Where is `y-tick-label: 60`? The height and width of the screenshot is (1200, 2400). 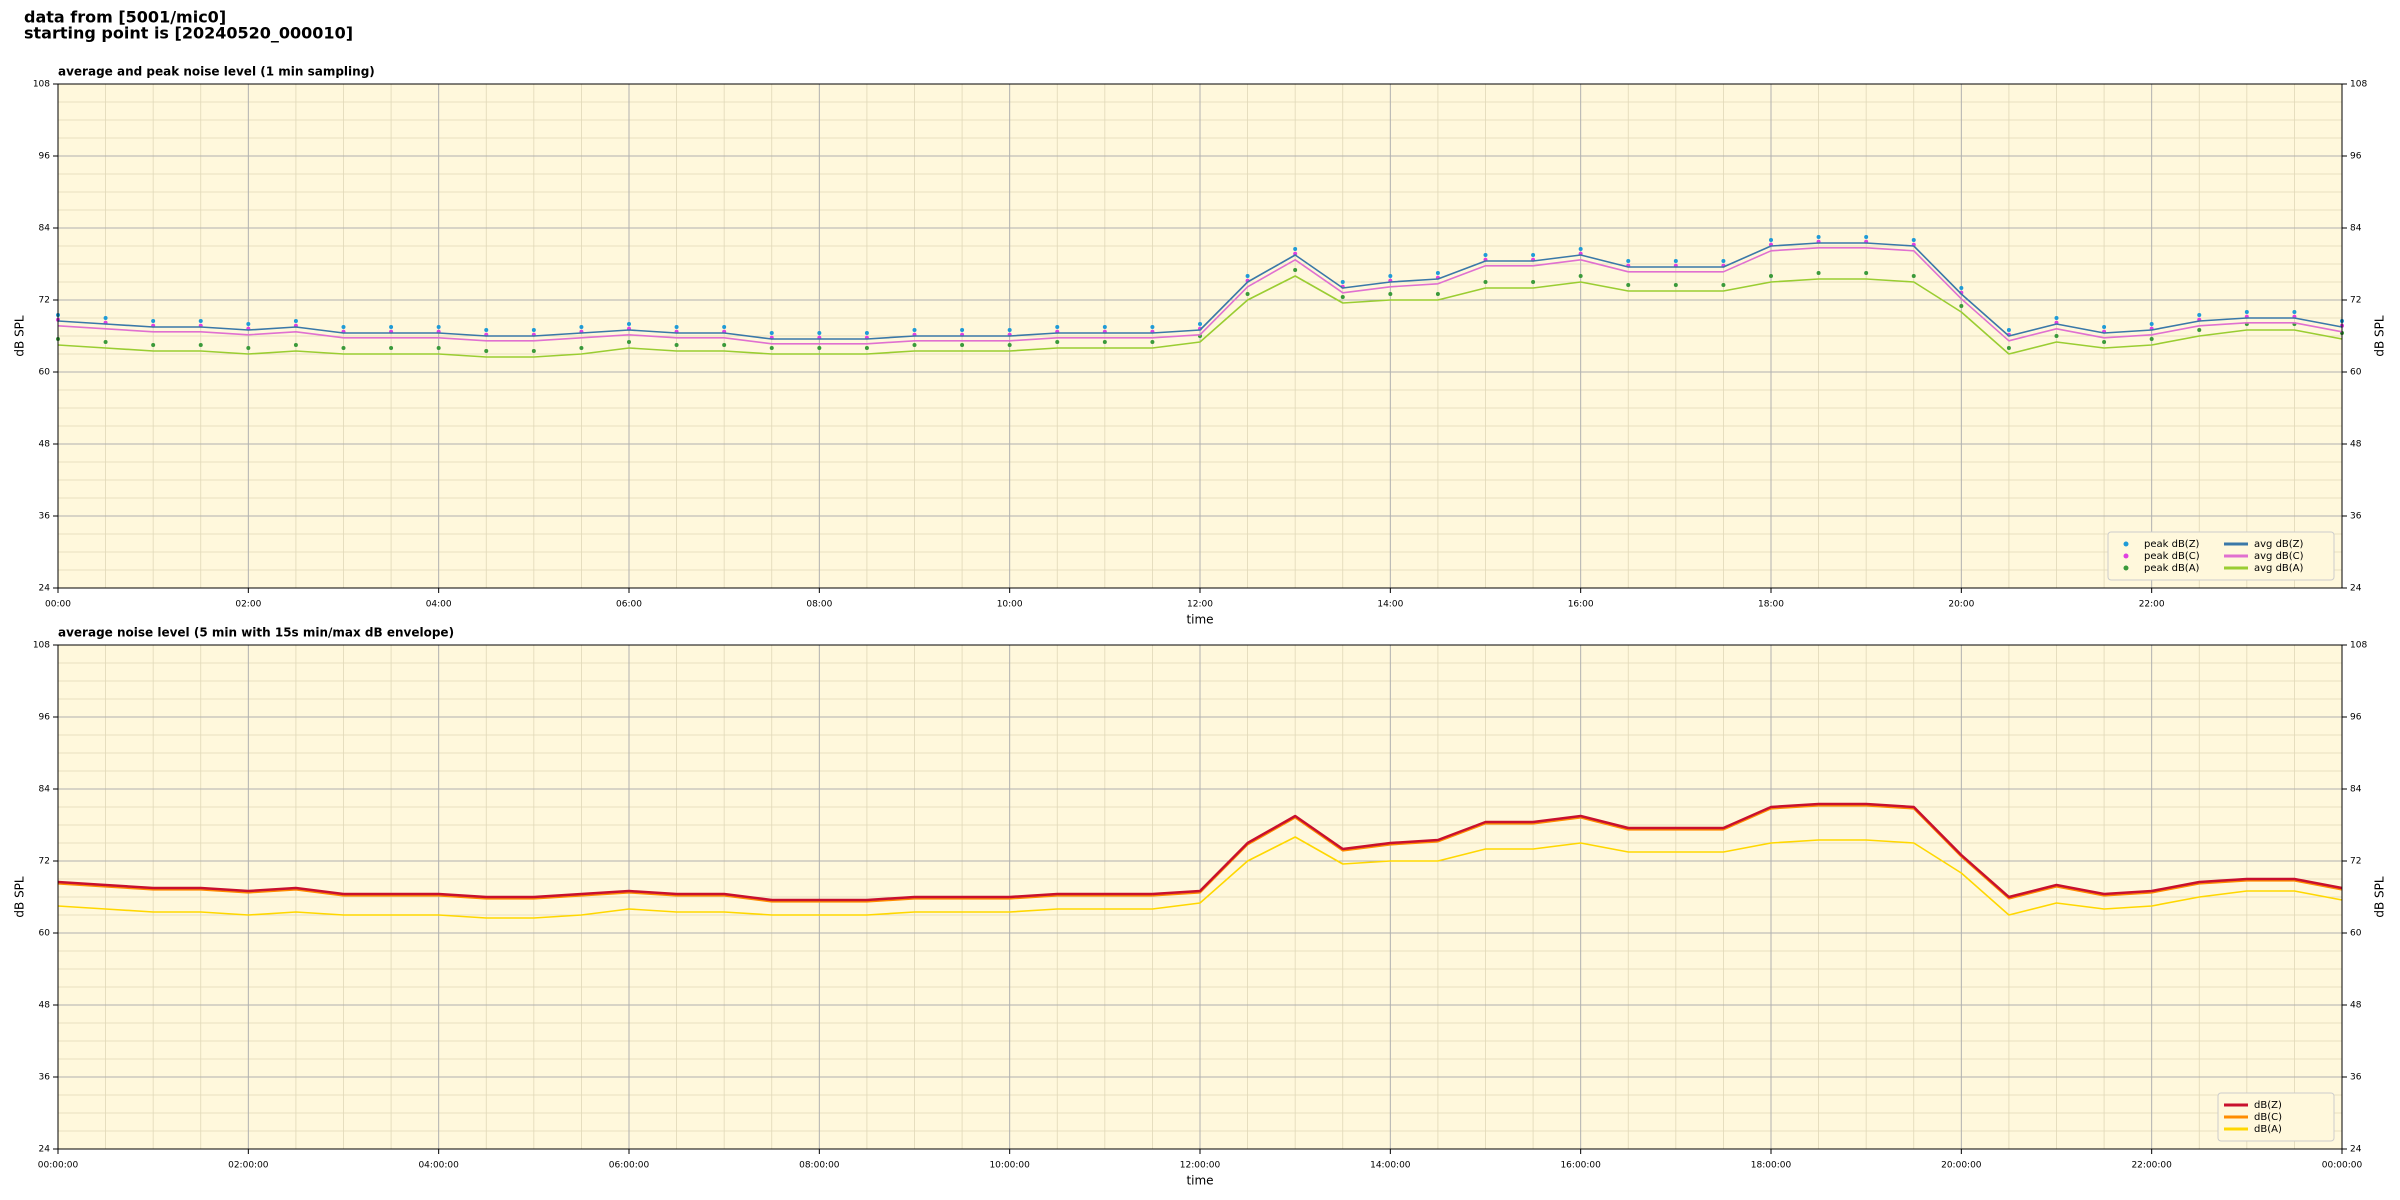 y-tick-label: 60 is located at coordinates (45, 373).